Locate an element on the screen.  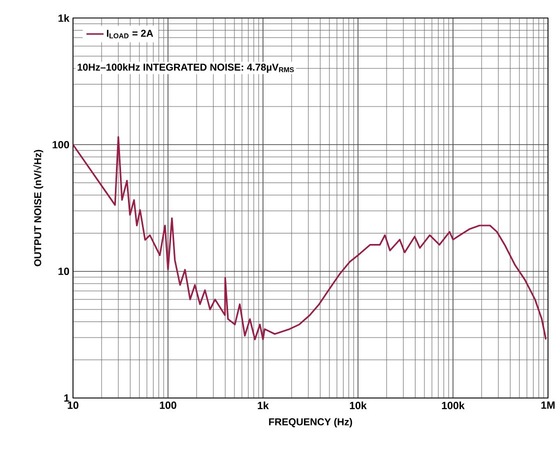
annotation: 10Hz–100kHz INTEGRATED NOISE: 4.78µV$_{RMS}$ is located at coordinates (186, 68).